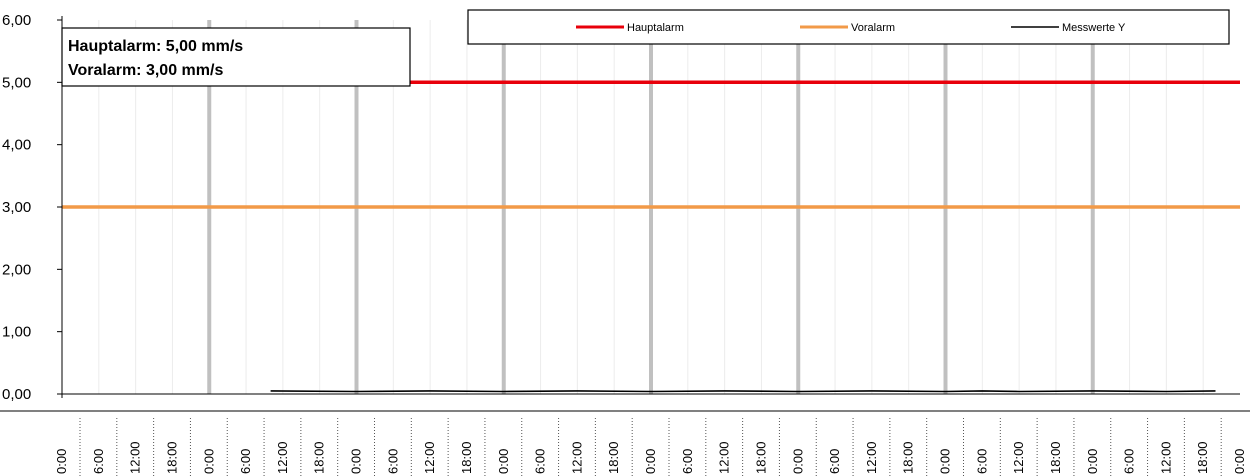  Describe the element at coordinates (16, 82) in the screenshot. I see `y-tick-label: 5,00` at that location.